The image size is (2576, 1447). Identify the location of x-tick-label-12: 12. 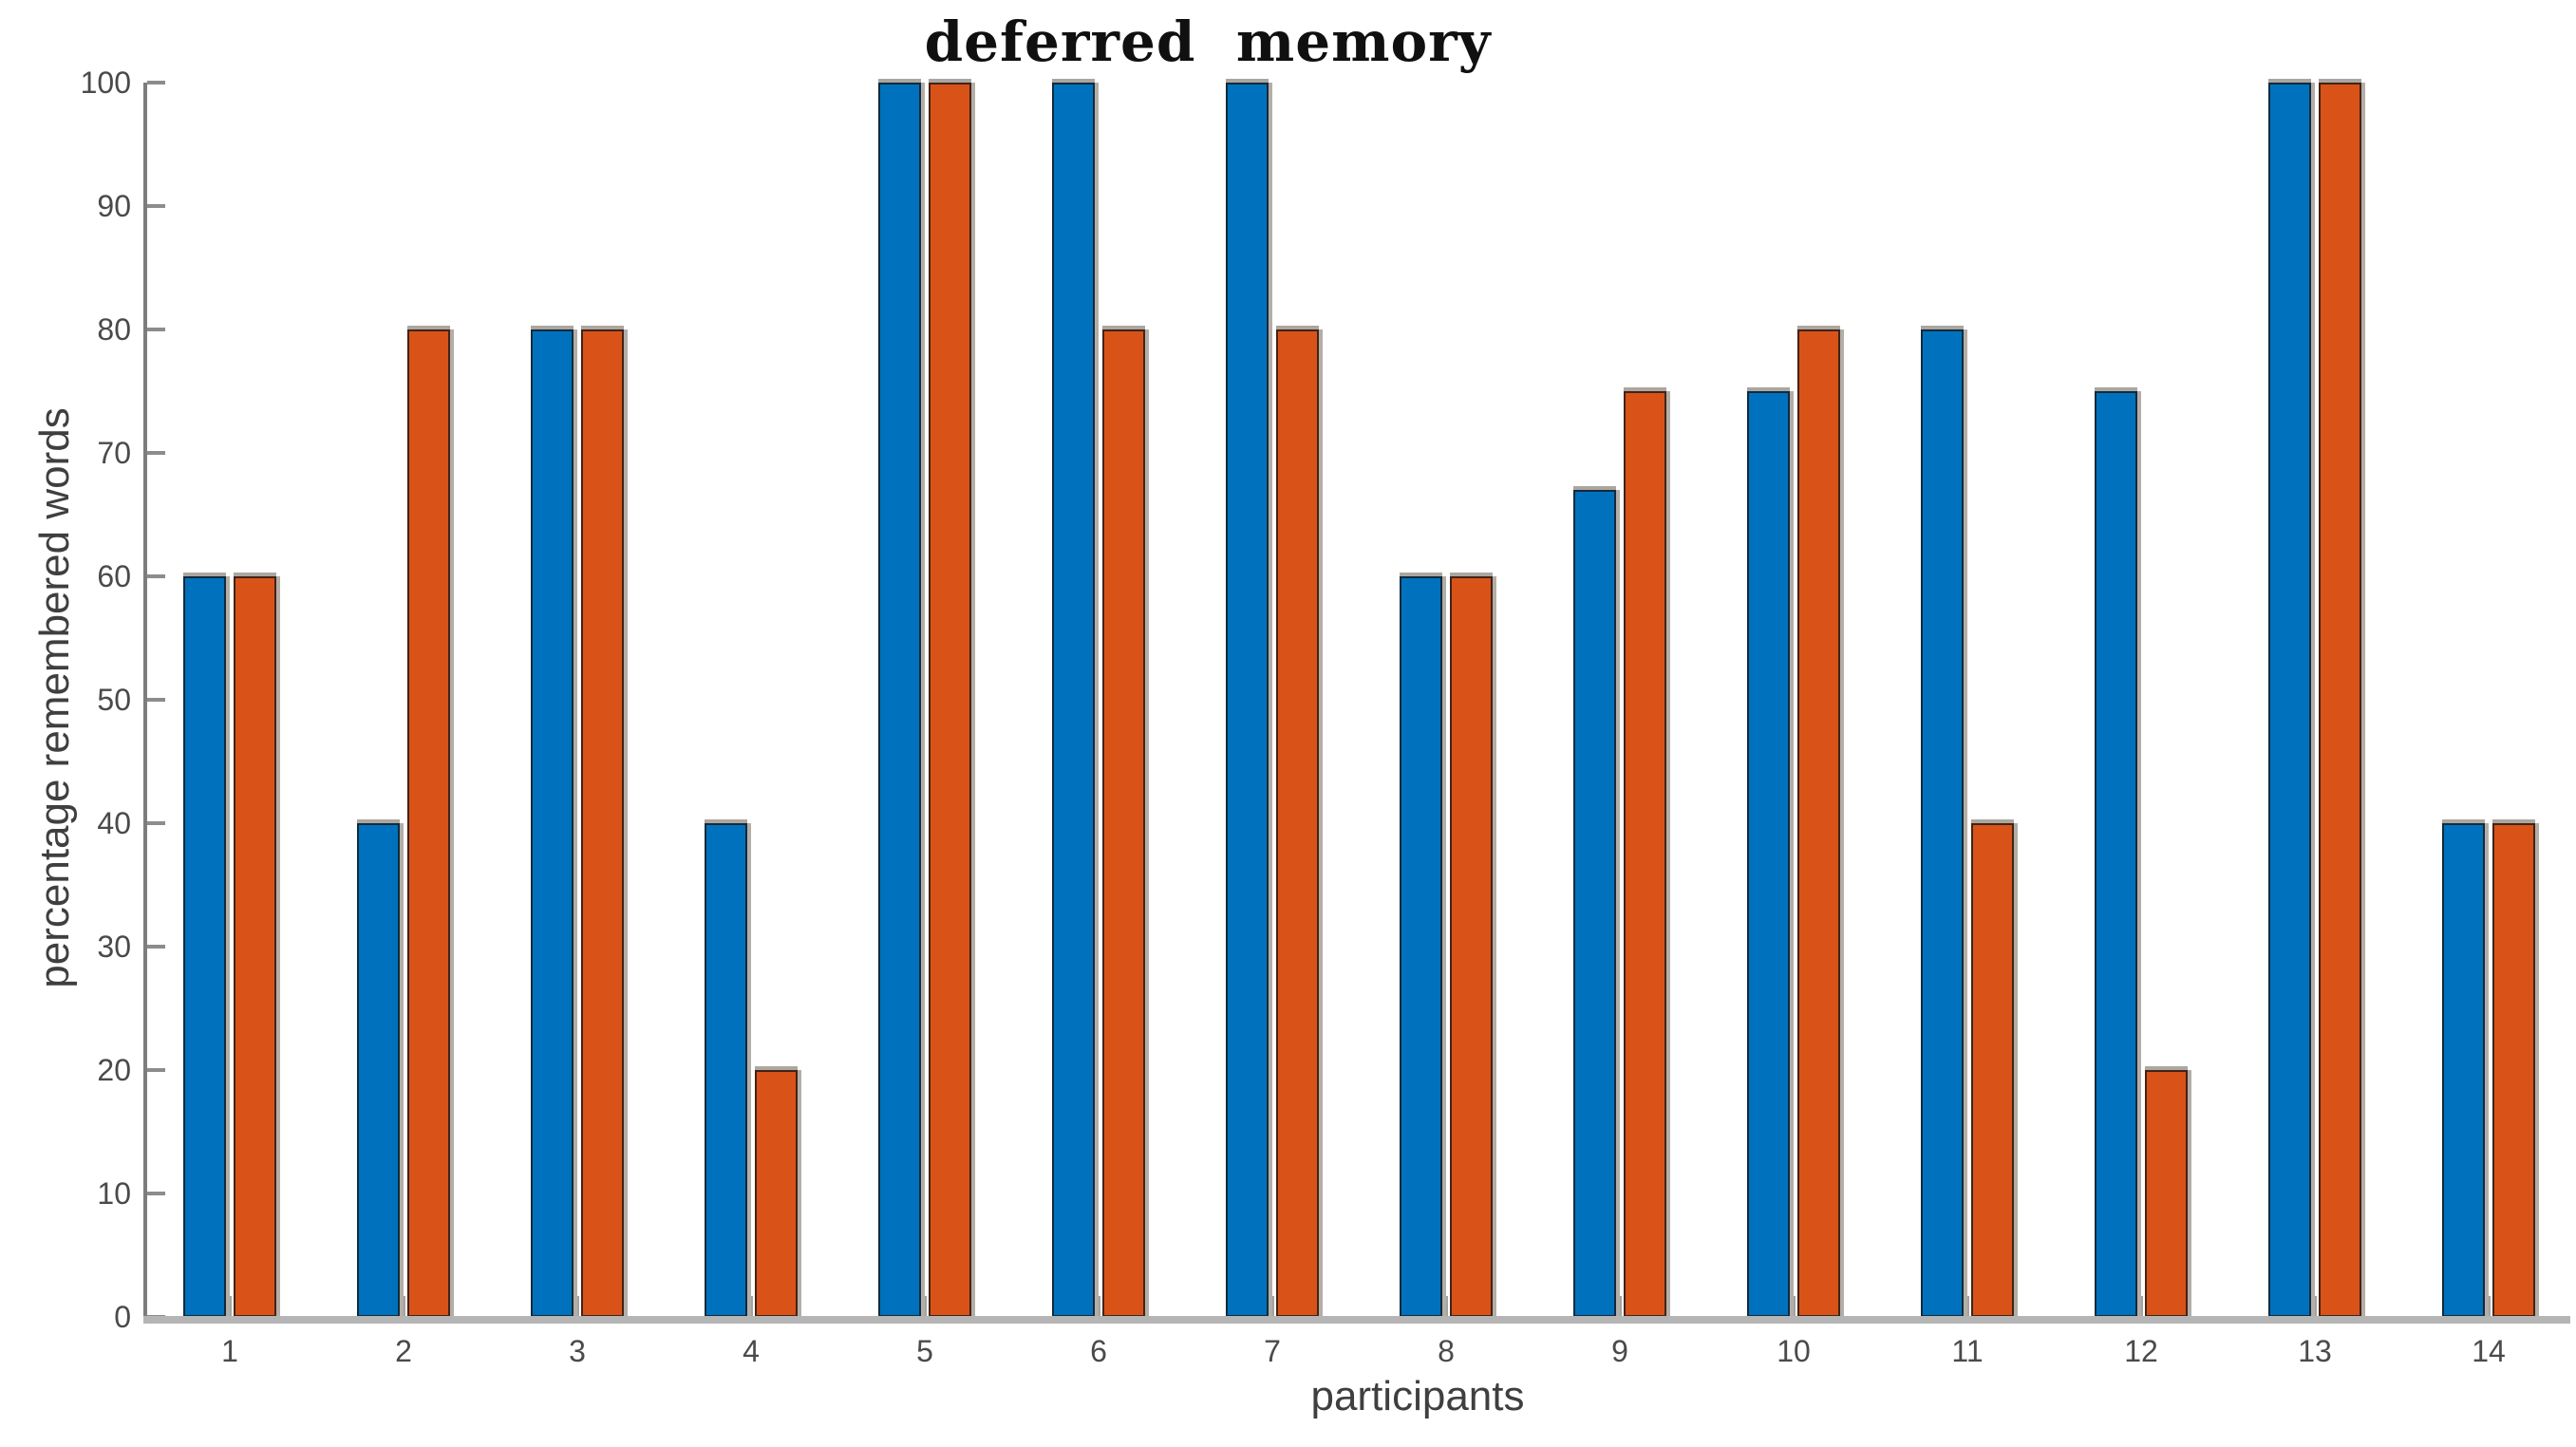
(2141, 1351).